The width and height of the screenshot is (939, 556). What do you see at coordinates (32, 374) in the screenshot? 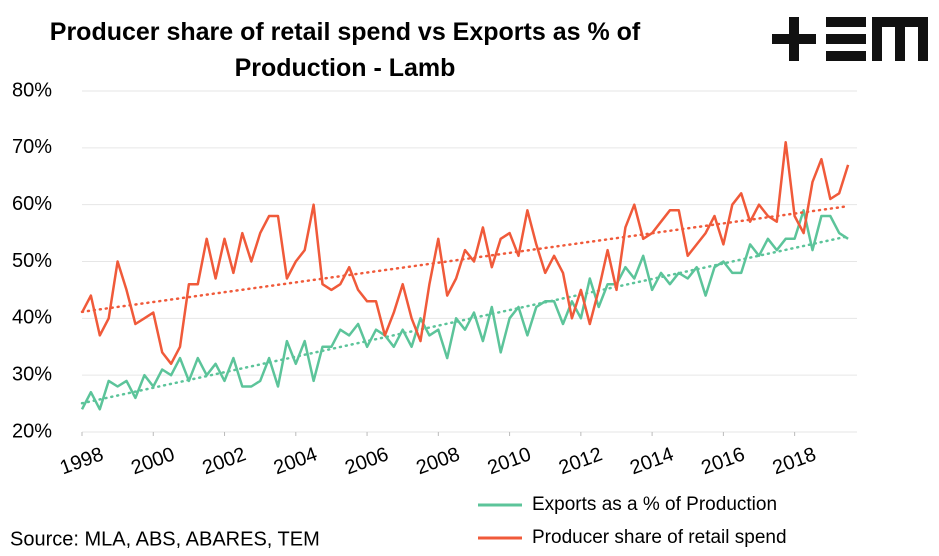
I see `y-tick-label: 30%` at bounding box center [32, 374].